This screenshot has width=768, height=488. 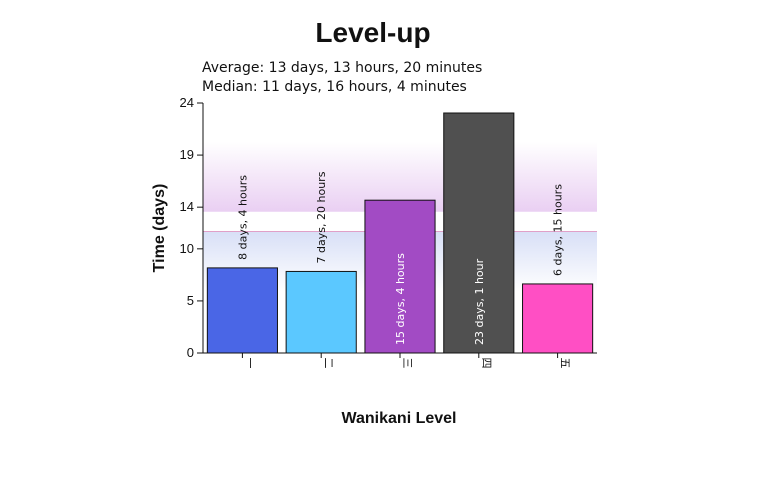 I want to click on bar-data-label: 23 days, 1 hour, so click(x=479, y=301).